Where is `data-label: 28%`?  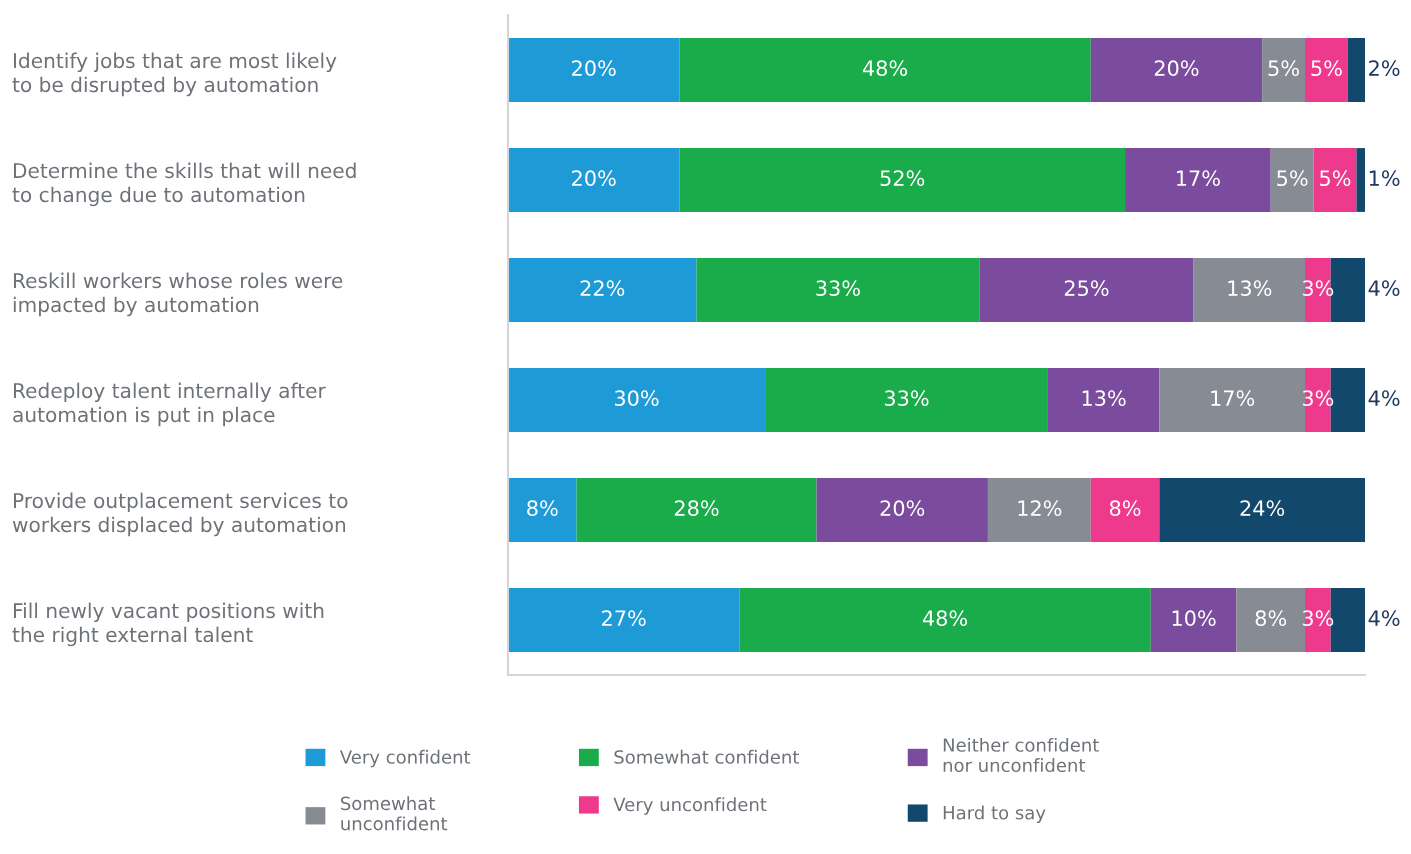
data-label: 28% is located at coordinates (696, 508).